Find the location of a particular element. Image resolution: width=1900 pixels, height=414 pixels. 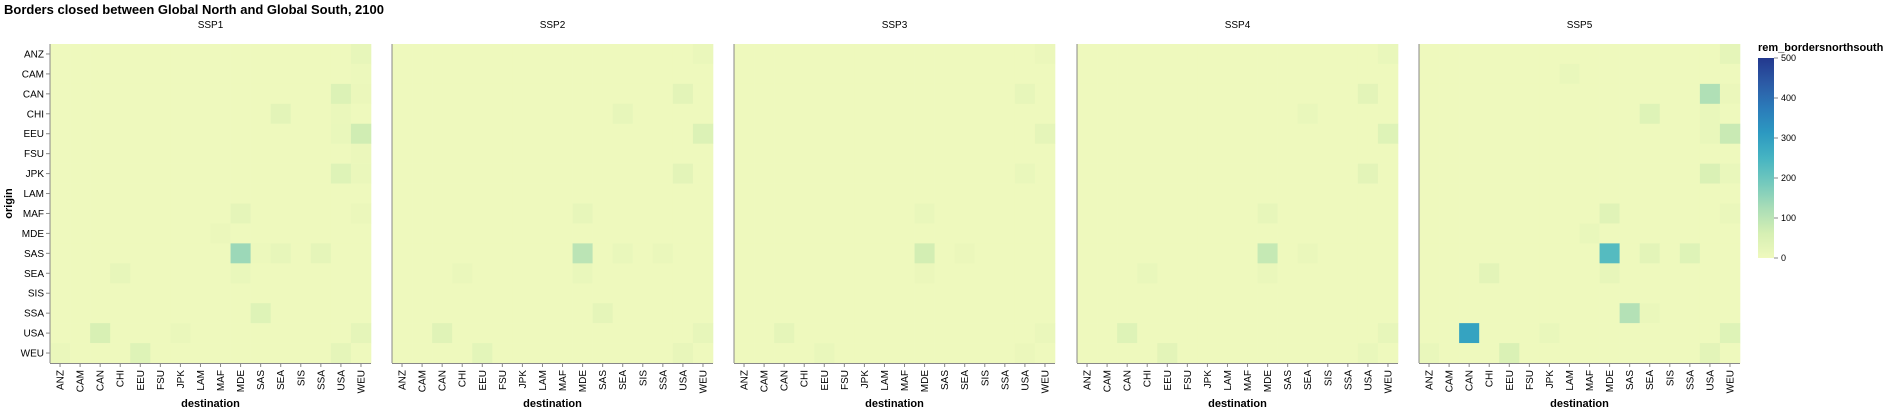

y-tick-label: ANZ is located at coordinates (34, 54).